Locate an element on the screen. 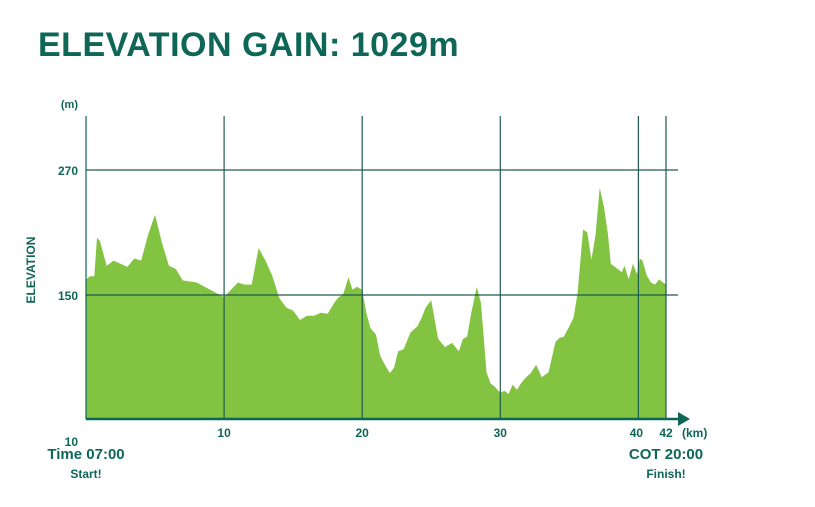 Image resolution: width=815 pixels, height=507 pixels. x-axis-arrow-icon is located at coordinates (684, 419).